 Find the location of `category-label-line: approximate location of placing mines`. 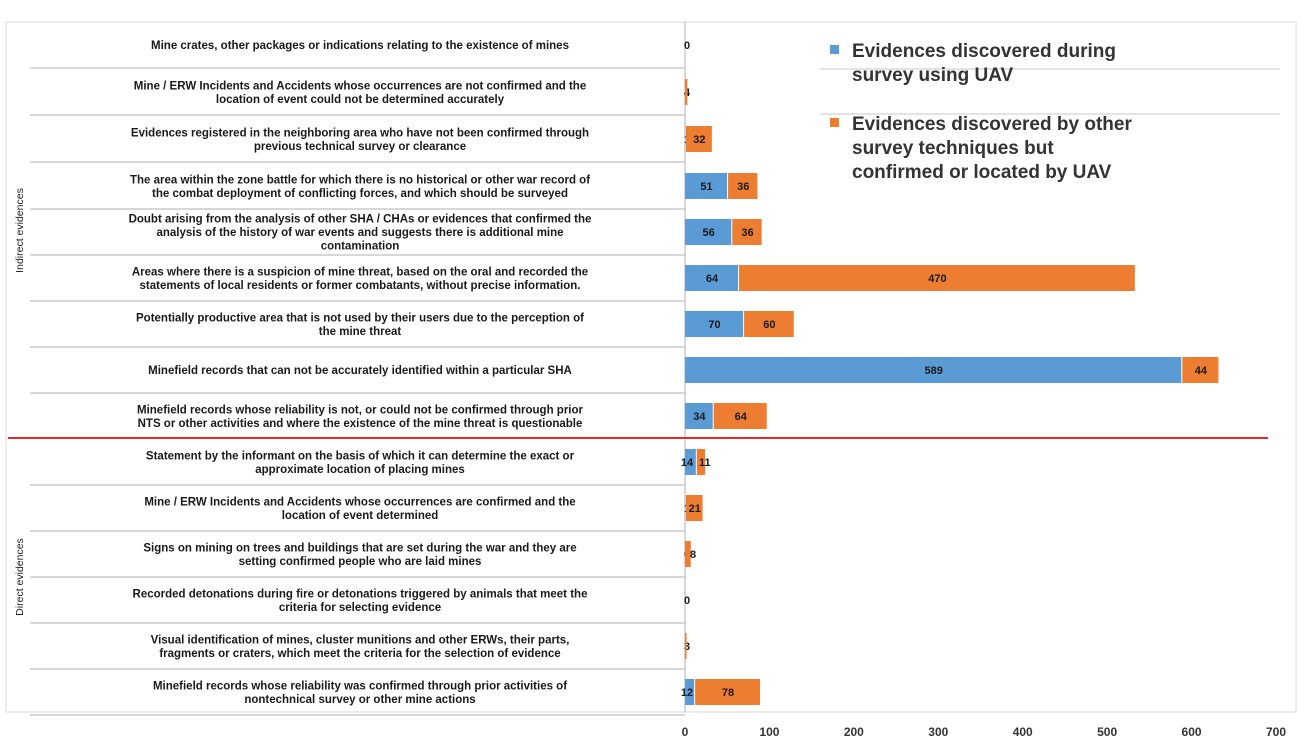

category-label-line: approximate location of placing mines is located at coordinates (360, 470).